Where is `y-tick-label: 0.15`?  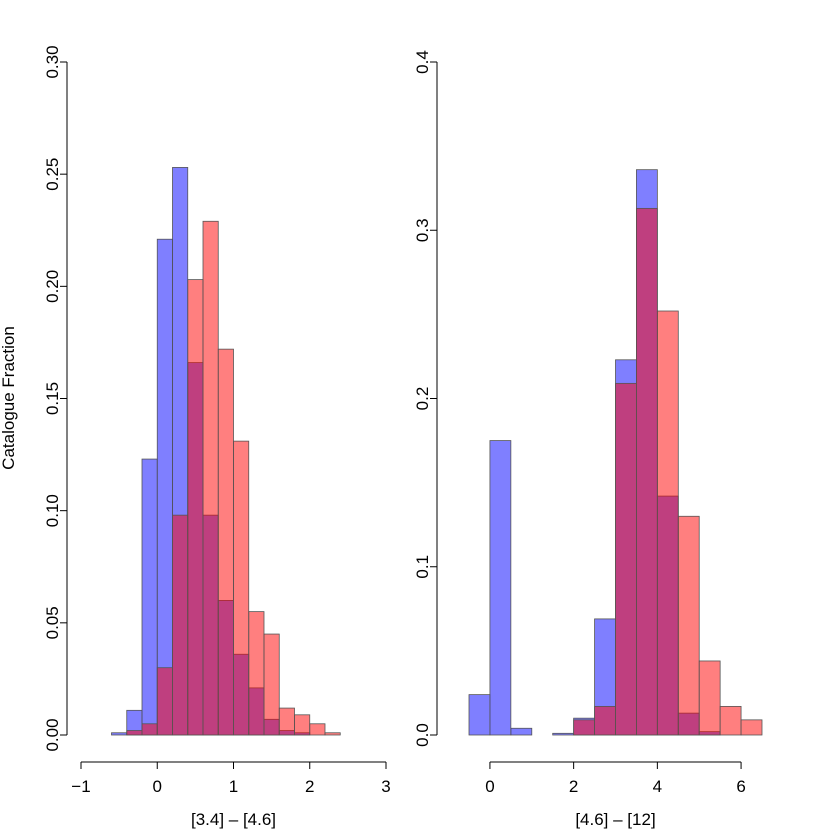 y-tick-label: 0.15 is located at coordinates (52, 398).